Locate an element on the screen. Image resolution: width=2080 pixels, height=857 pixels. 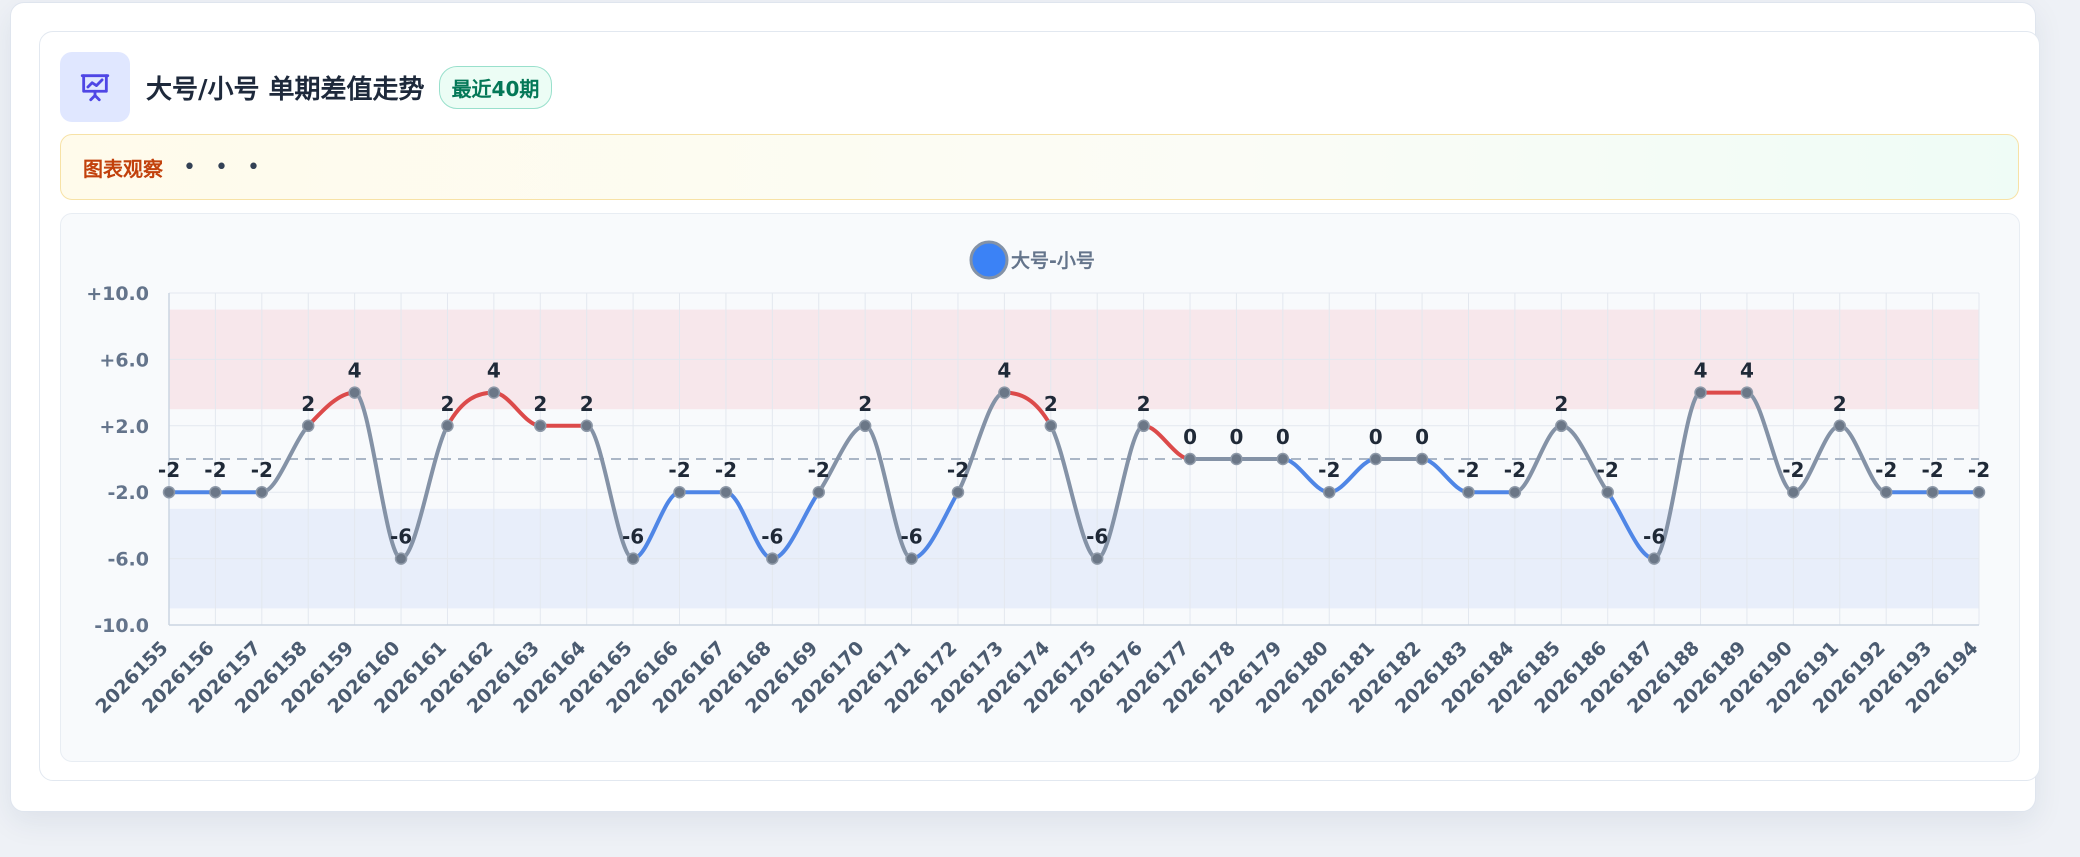
period-badge: 最近40期 is located at coordinates (495, 87).